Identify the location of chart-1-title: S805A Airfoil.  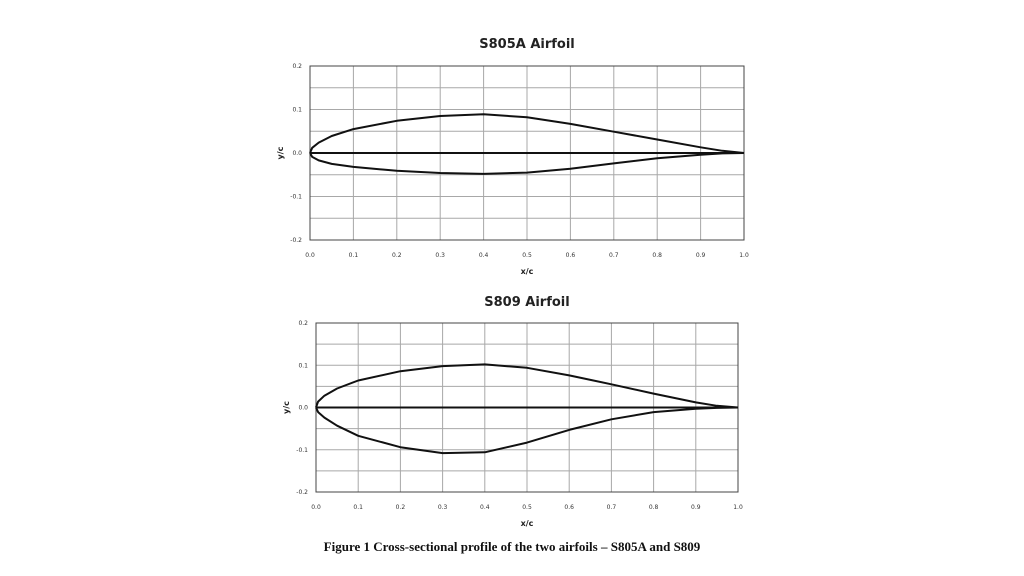
(527, 44).